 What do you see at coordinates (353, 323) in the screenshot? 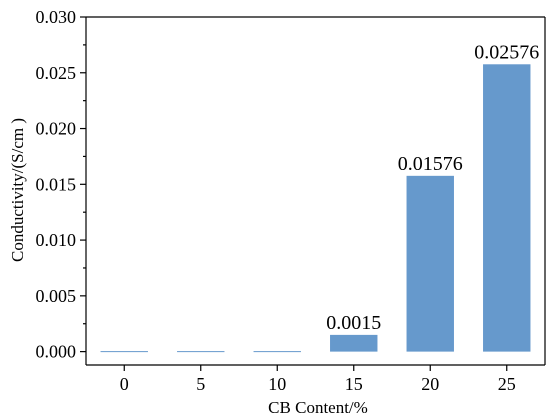
I see `data-label-15: 0.0015` at bounding box center [353, 323].